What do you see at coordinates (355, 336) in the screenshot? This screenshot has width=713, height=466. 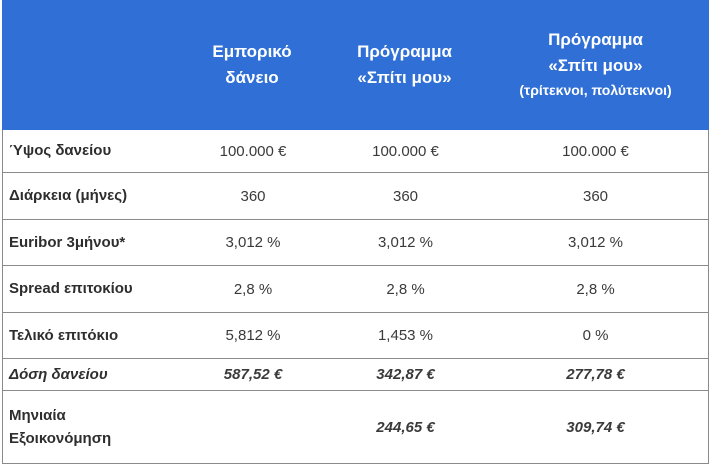 I see `table-row: Τελικό επιτόκιο 5,812 % 1,453 % 0 %` at bounding box center [355, 336].